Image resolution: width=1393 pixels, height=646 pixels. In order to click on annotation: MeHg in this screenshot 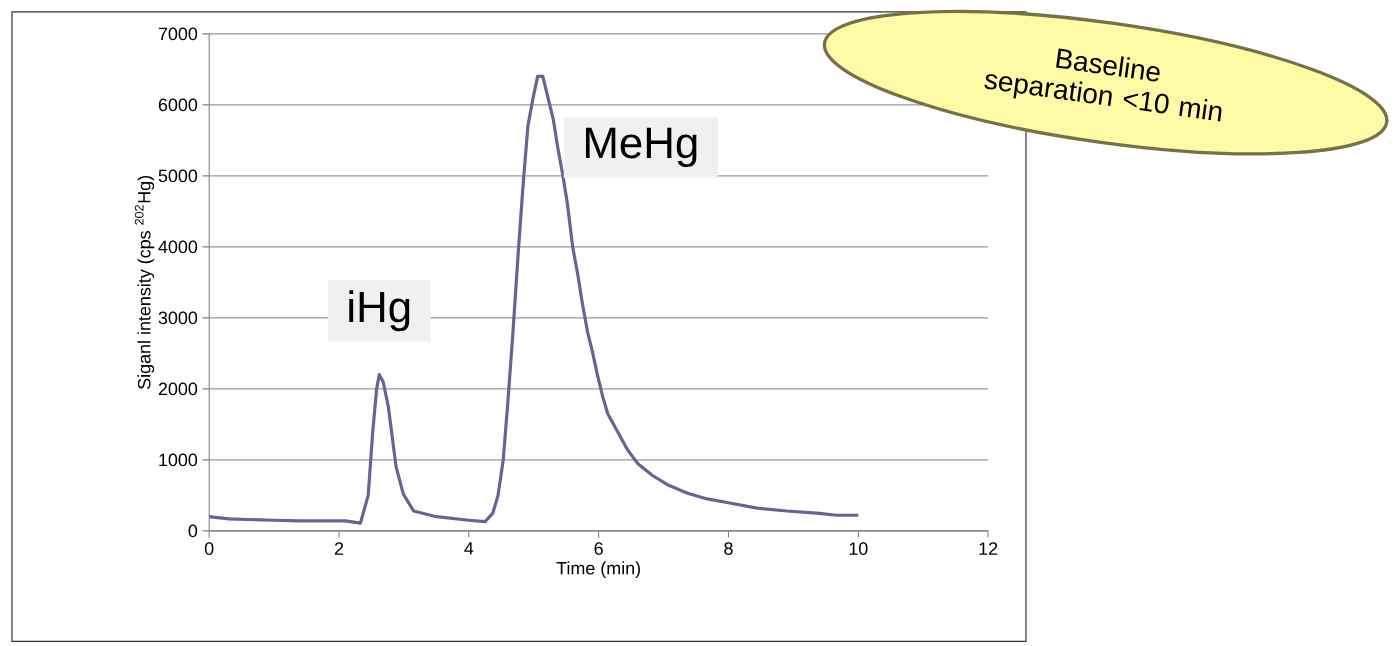, I will do `click(641, 147)`.